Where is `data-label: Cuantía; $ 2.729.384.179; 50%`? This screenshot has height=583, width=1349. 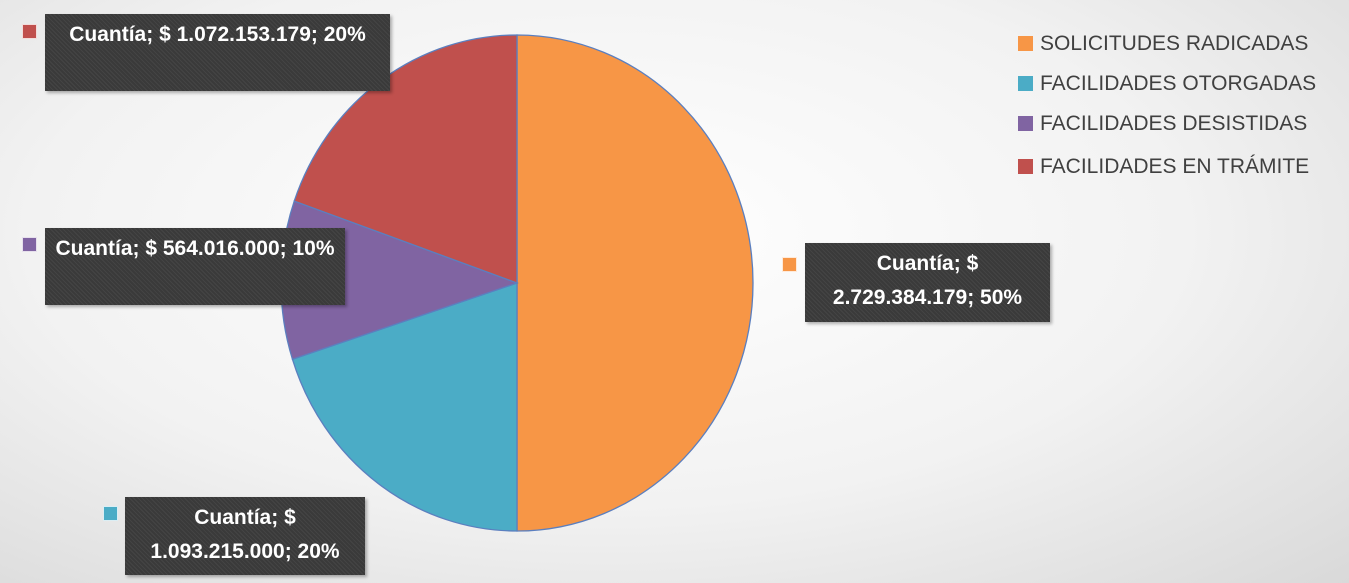
data-label: Cuantía; $ 2.729.384.179; 50% is located at coordinates (927, 282).